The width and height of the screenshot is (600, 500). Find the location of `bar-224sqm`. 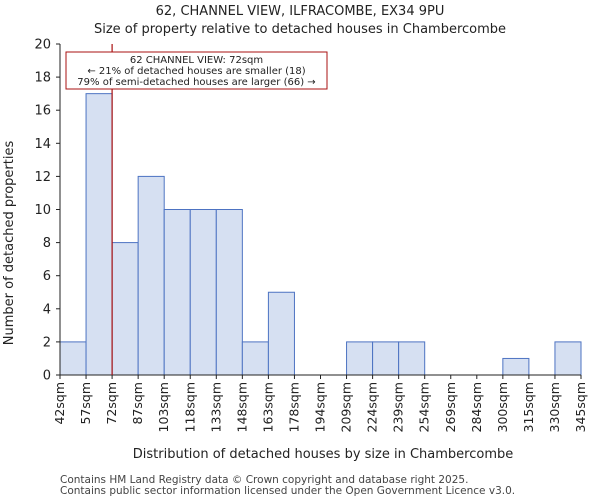

bar-224sqm is located at coordinates (386, 358).